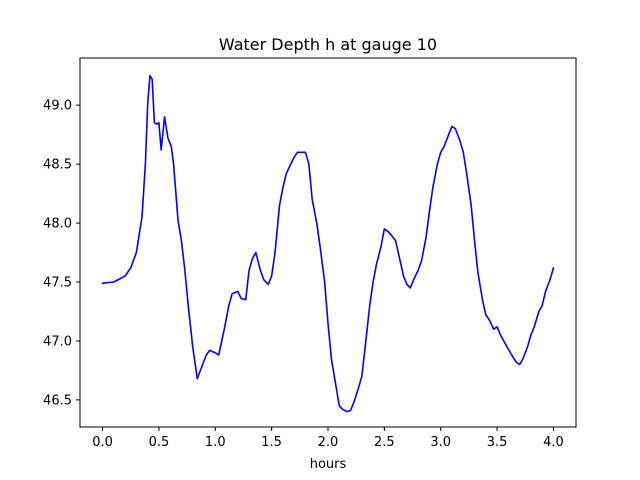  Describe the element at coordinates (57, 106) in the screenshot. I see `y-tick-label: 49.0` at that location.